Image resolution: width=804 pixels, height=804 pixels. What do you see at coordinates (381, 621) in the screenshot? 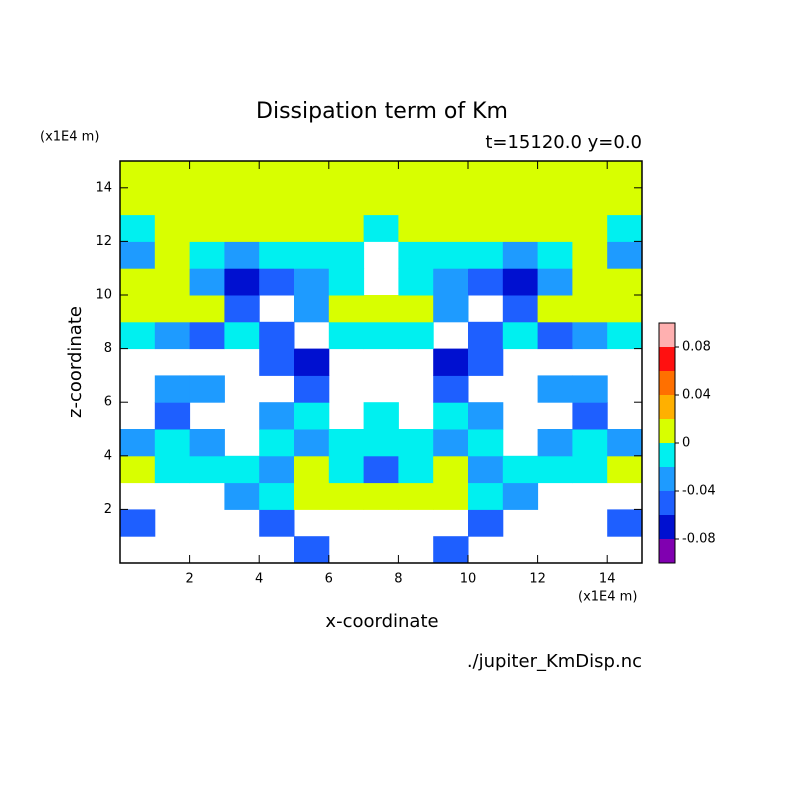
I see `x-axis-label: x-coordinate` at bounding box center [381, 621].